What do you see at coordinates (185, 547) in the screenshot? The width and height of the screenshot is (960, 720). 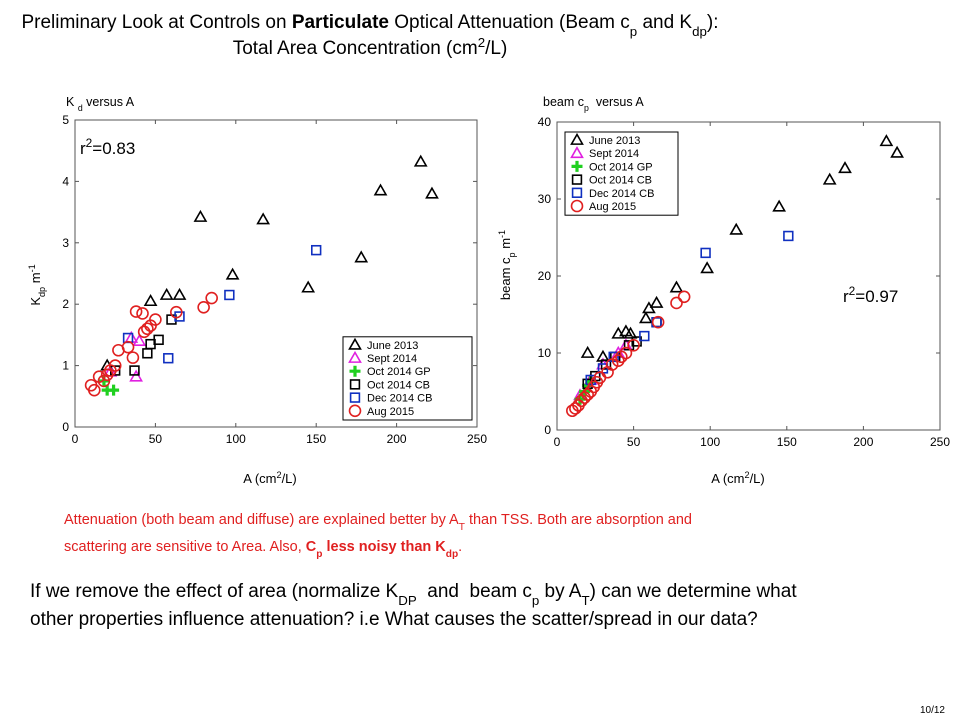 I see `text-run: scattering are sensitive to Area. Also,` at bounding box center [185, 547].